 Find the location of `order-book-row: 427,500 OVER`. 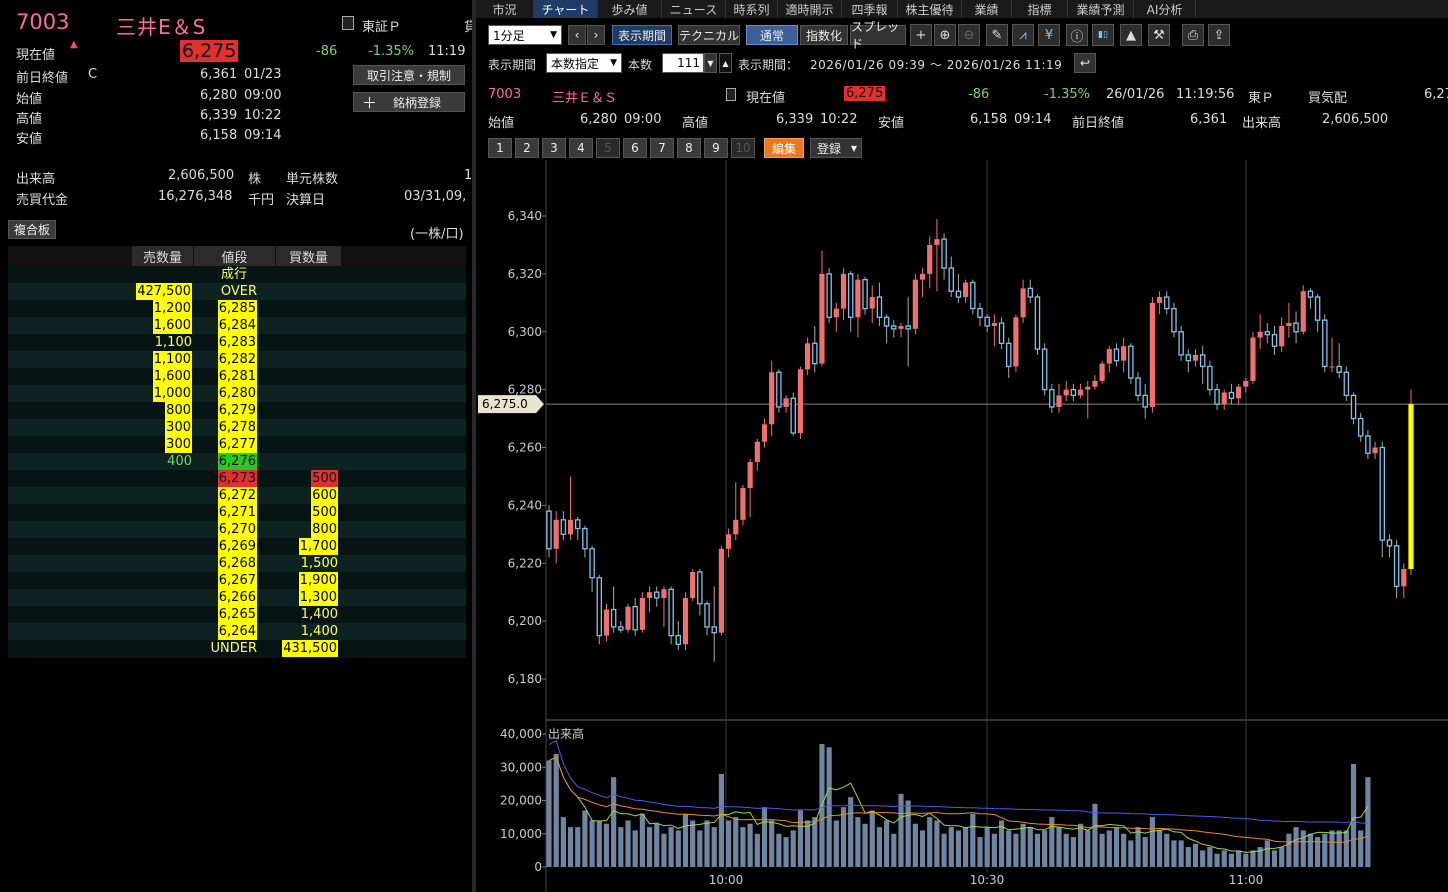

order-book-row: 427,500 OVER is located at coordinates (237, 291).